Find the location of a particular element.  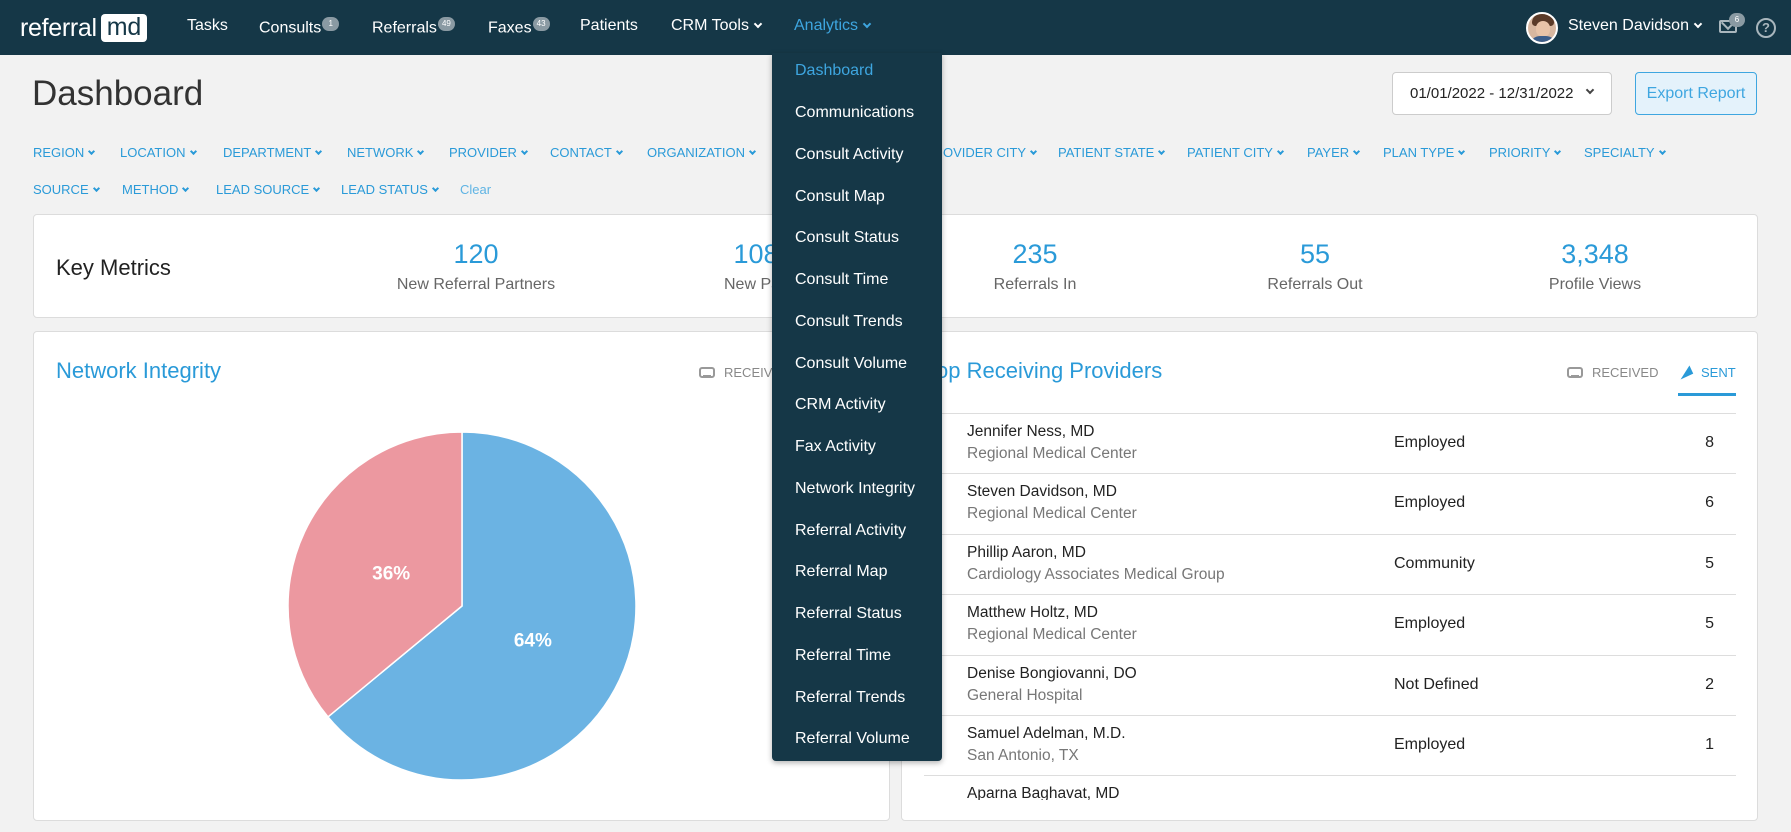

active-tab-indicator is located at coordinates (1707, 394).